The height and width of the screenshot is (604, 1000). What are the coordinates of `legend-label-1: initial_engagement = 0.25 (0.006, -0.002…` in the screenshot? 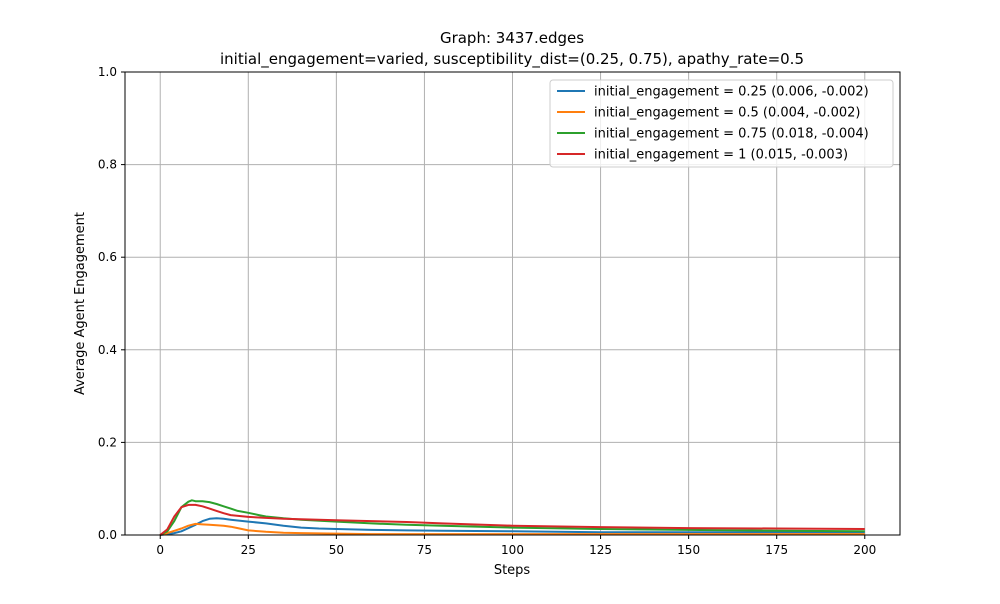 It's located at (731, 92).